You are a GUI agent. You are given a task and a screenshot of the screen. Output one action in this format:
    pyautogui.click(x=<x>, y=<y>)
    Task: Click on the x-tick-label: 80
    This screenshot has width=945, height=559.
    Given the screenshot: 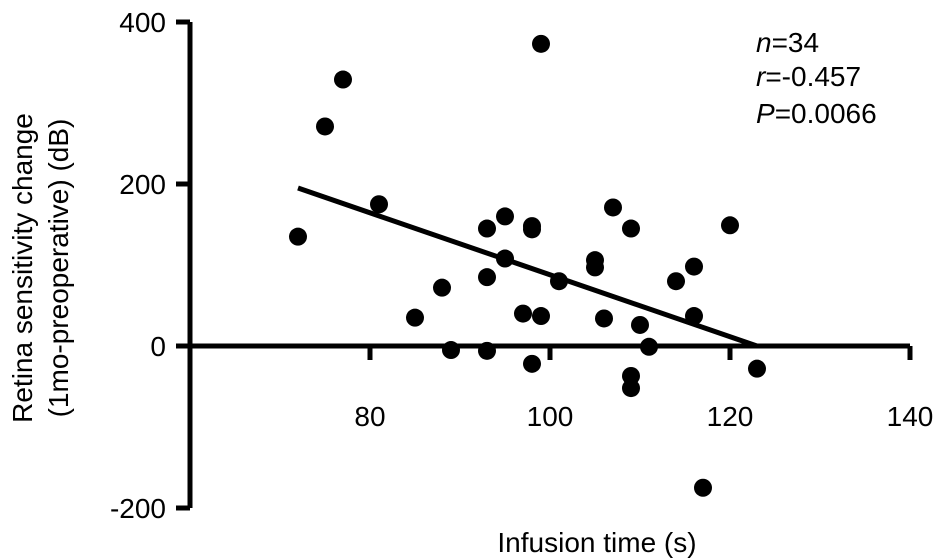 What is the action you would take?
    pyautogui.click(x=369, y=416)
    